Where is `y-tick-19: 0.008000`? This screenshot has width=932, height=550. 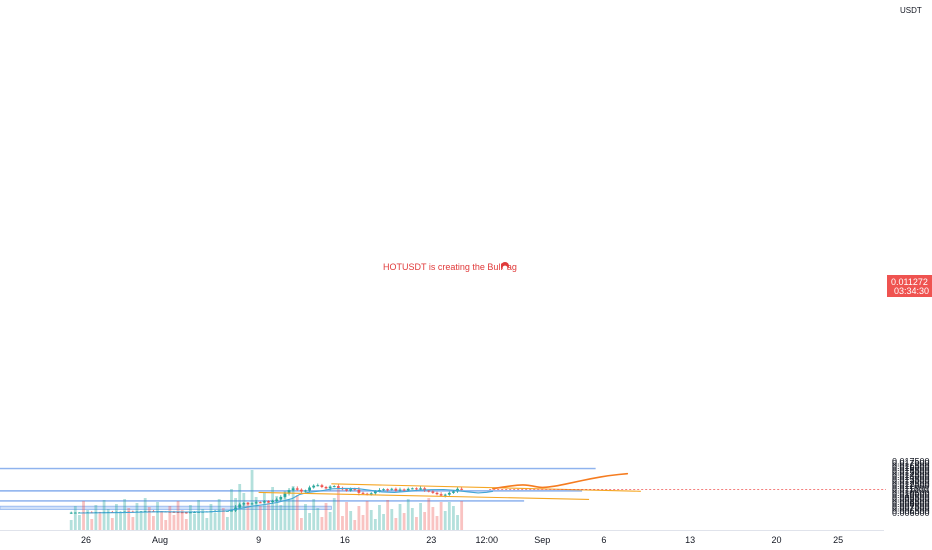 y-tick-19: 0.008000 is located at coordinates (911, 504).